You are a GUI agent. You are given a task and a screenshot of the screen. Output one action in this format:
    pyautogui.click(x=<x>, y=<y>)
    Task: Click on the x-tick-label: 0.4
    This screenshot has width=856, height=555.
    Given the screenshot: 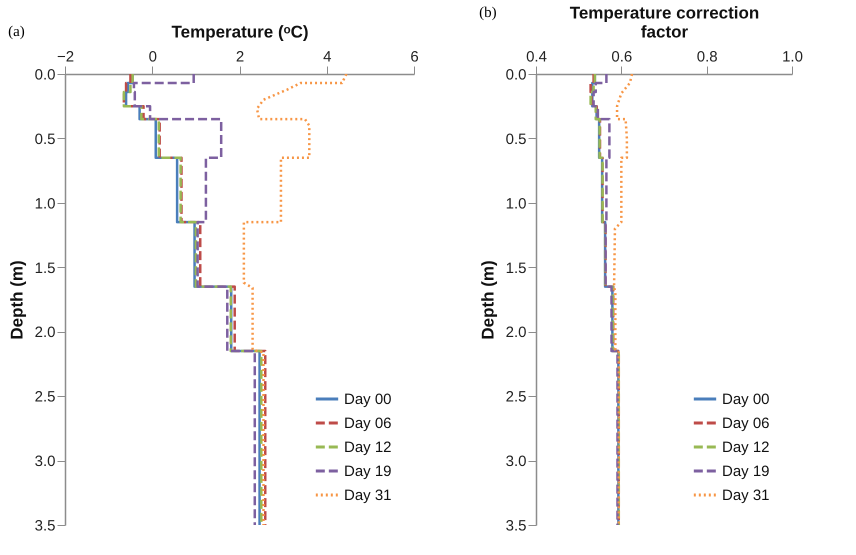 What is the action you would take?
    pyautogui.click(x=536, y=57)
    